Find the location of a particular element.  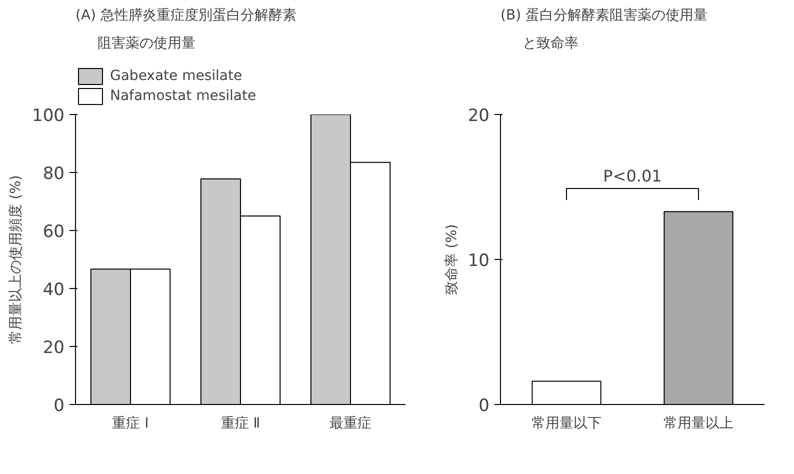

chart-title: (B) 蛋白分解酵素阻害薬の使用量 is located at coordinates (604, 16).